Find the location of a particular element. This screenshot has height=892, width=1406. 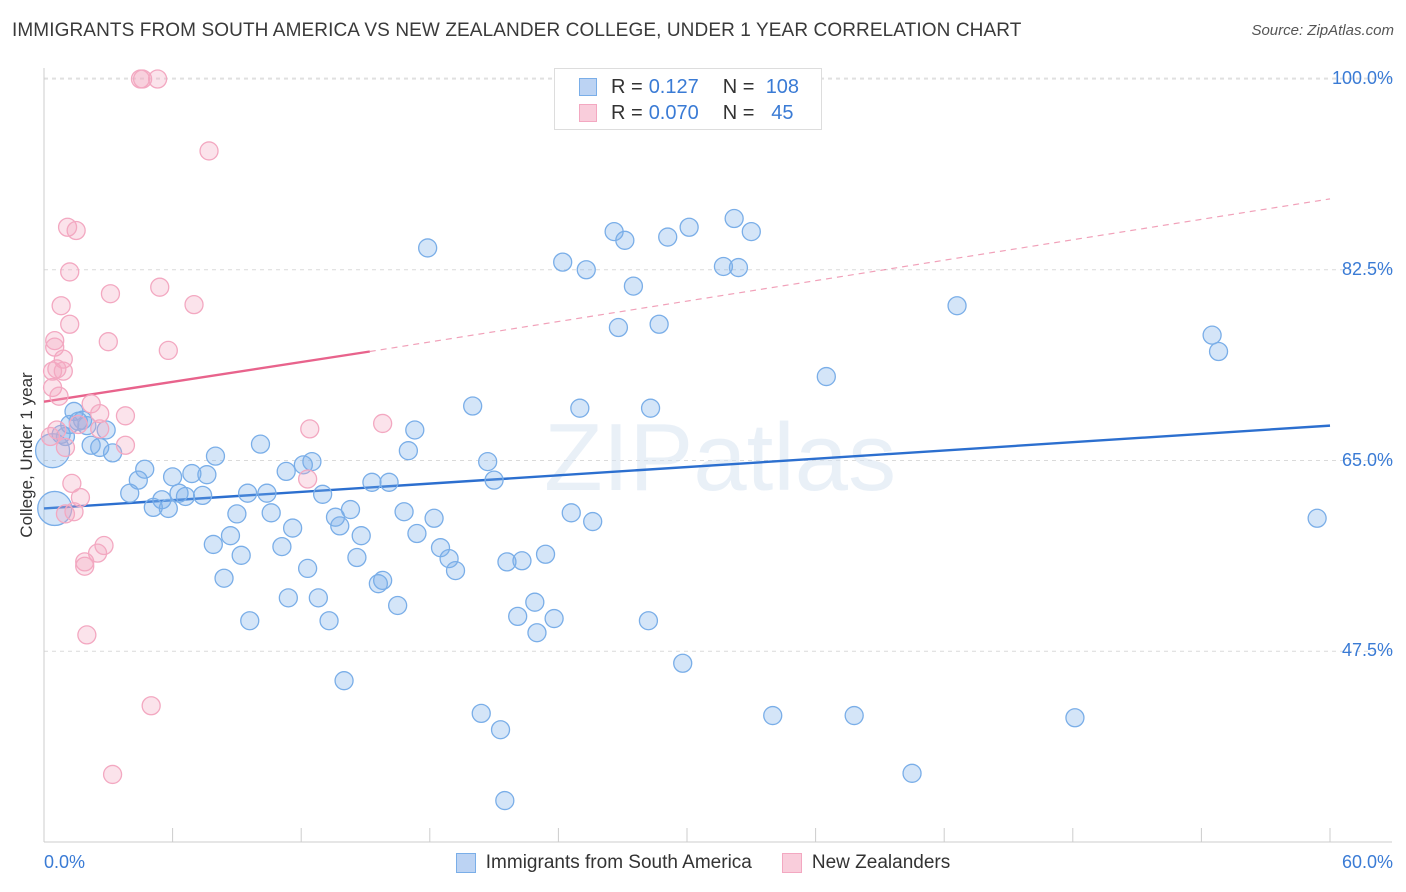

r-value: 0.127 is located at coordinates (673, 86).